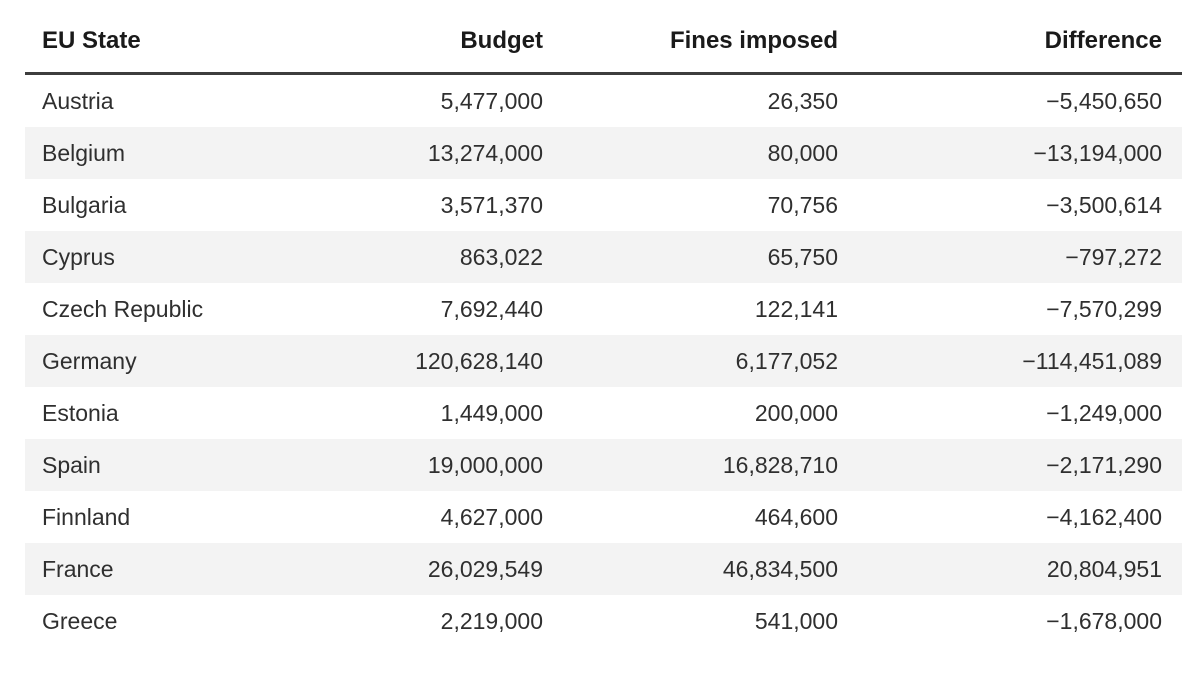 The height and width of the screenshot is (675, 1200). Describe the element at coordinates (1104, 101) in the screenshot. I see `cell-difference: −5,450,650` at that location.